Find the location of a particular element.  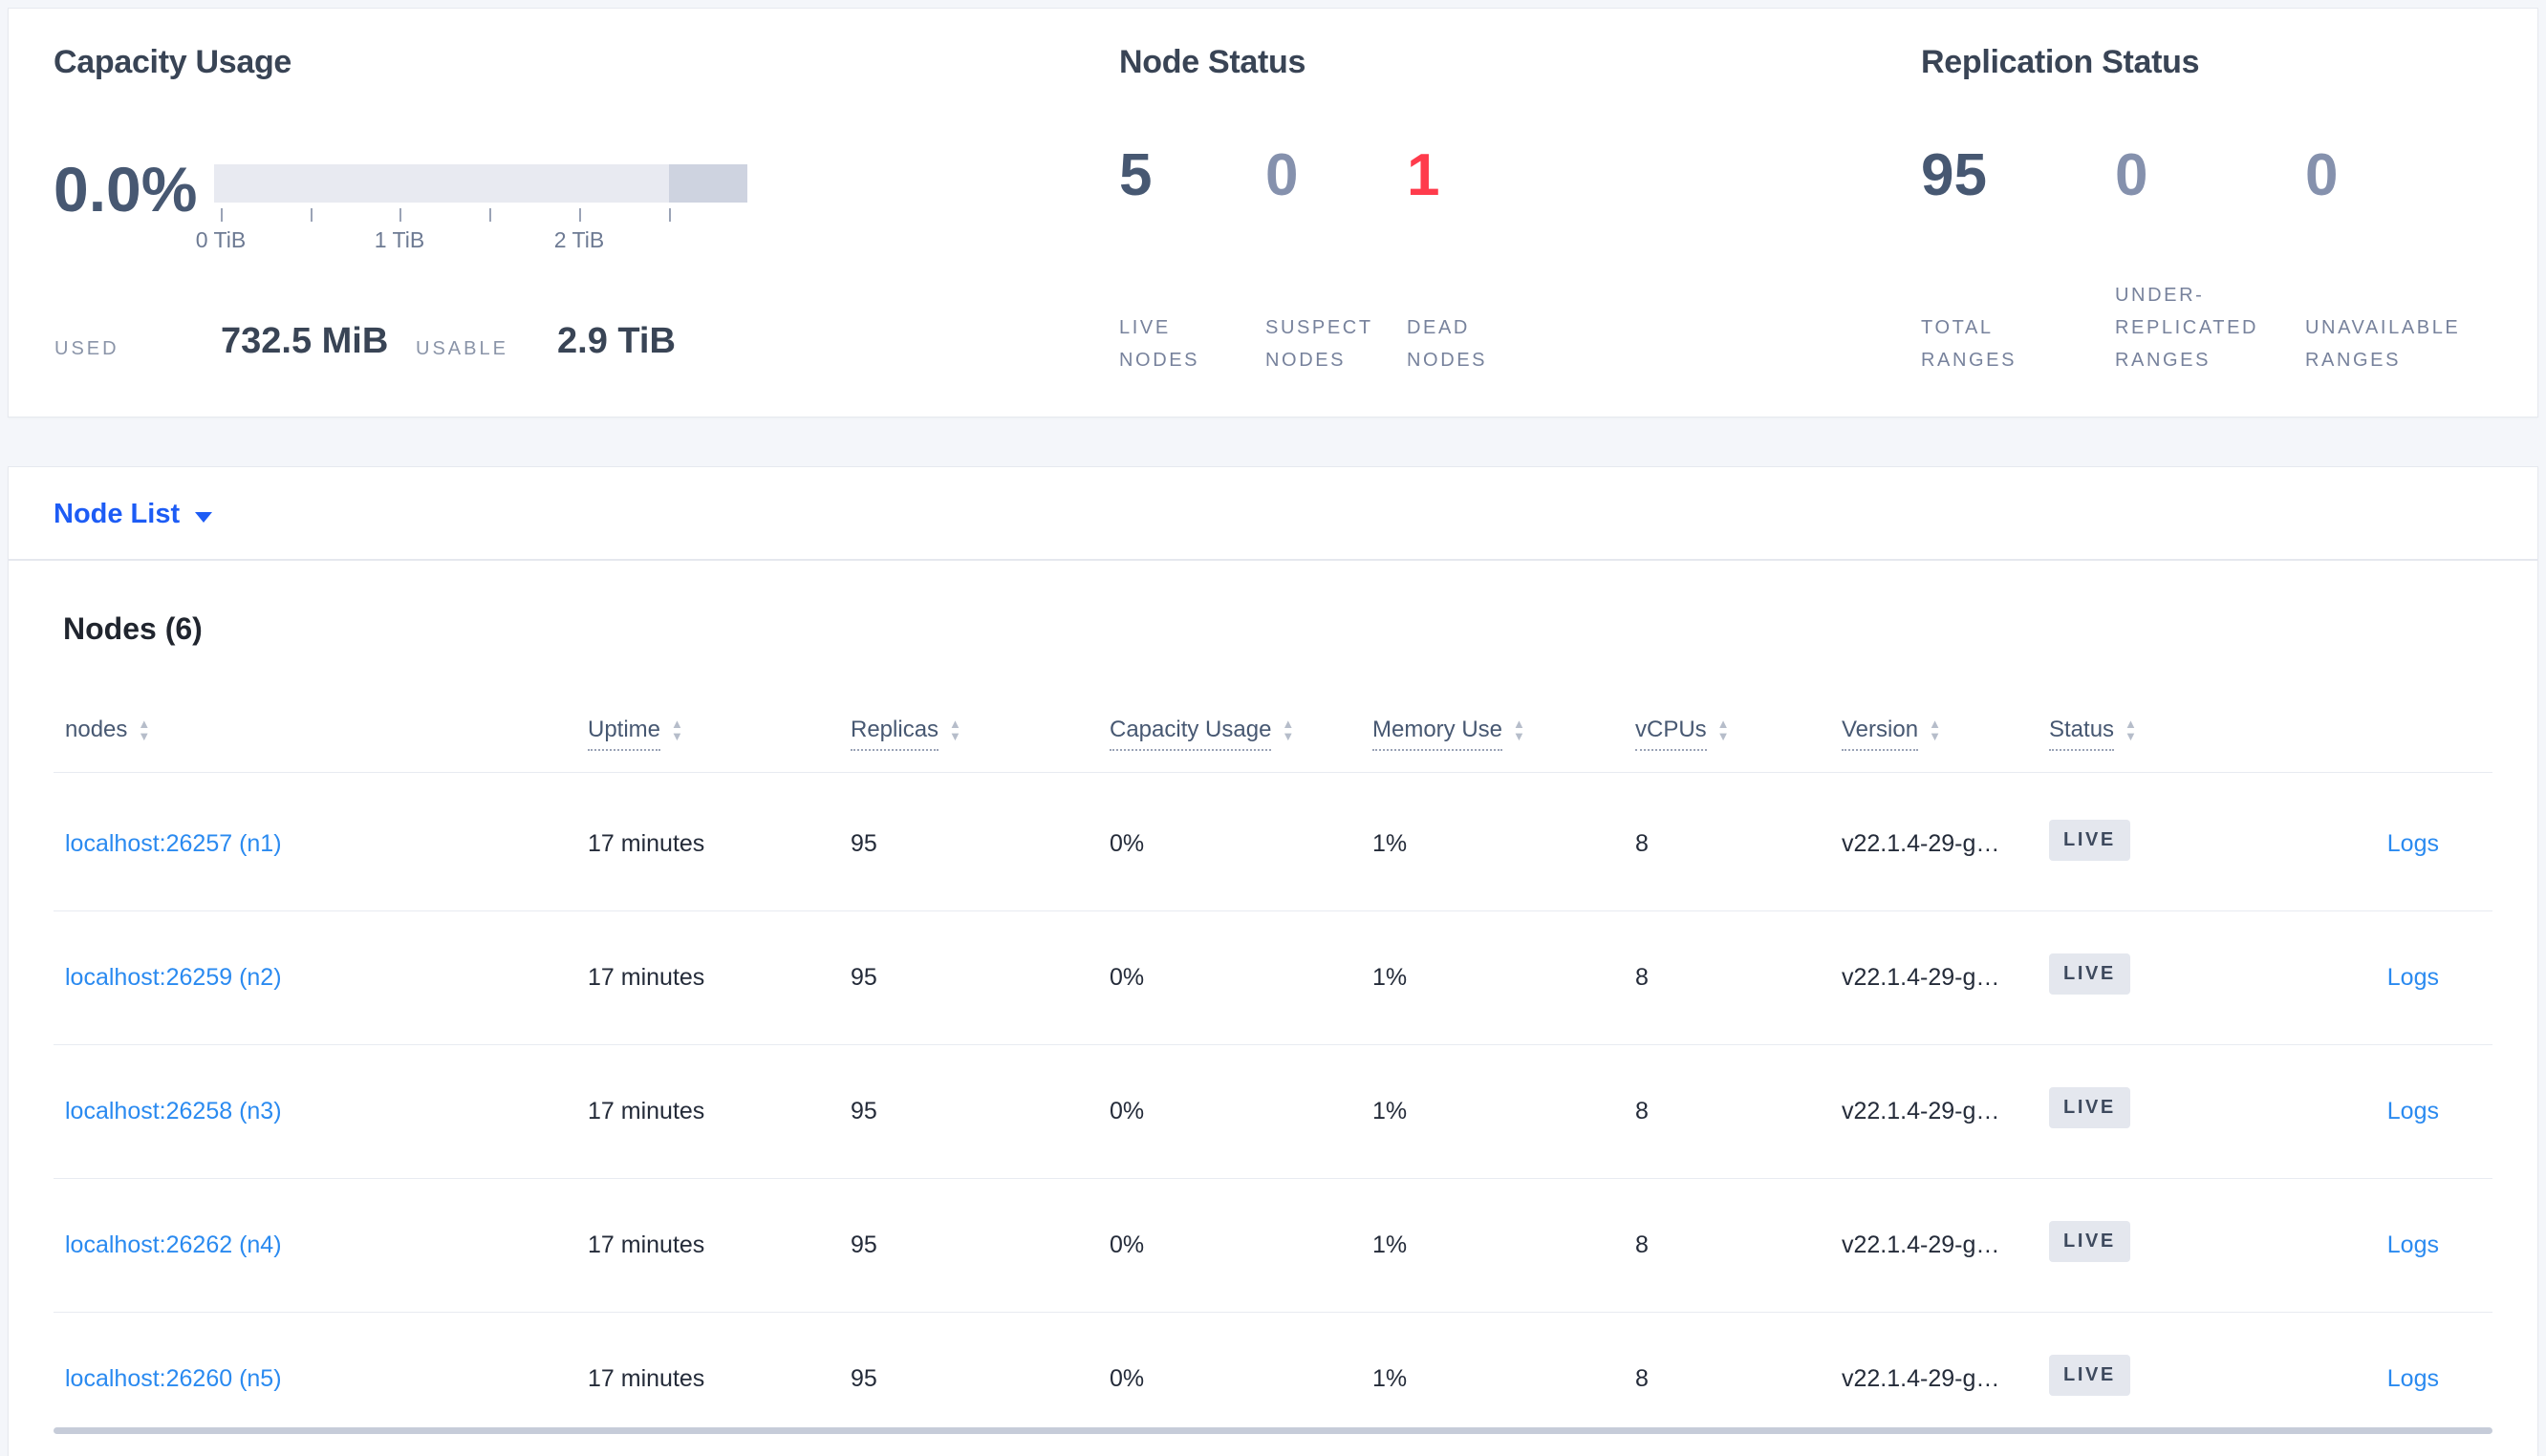

column-header-vcpus: vCPUs ▲ ▼ is located at coordinates (1682, 734).